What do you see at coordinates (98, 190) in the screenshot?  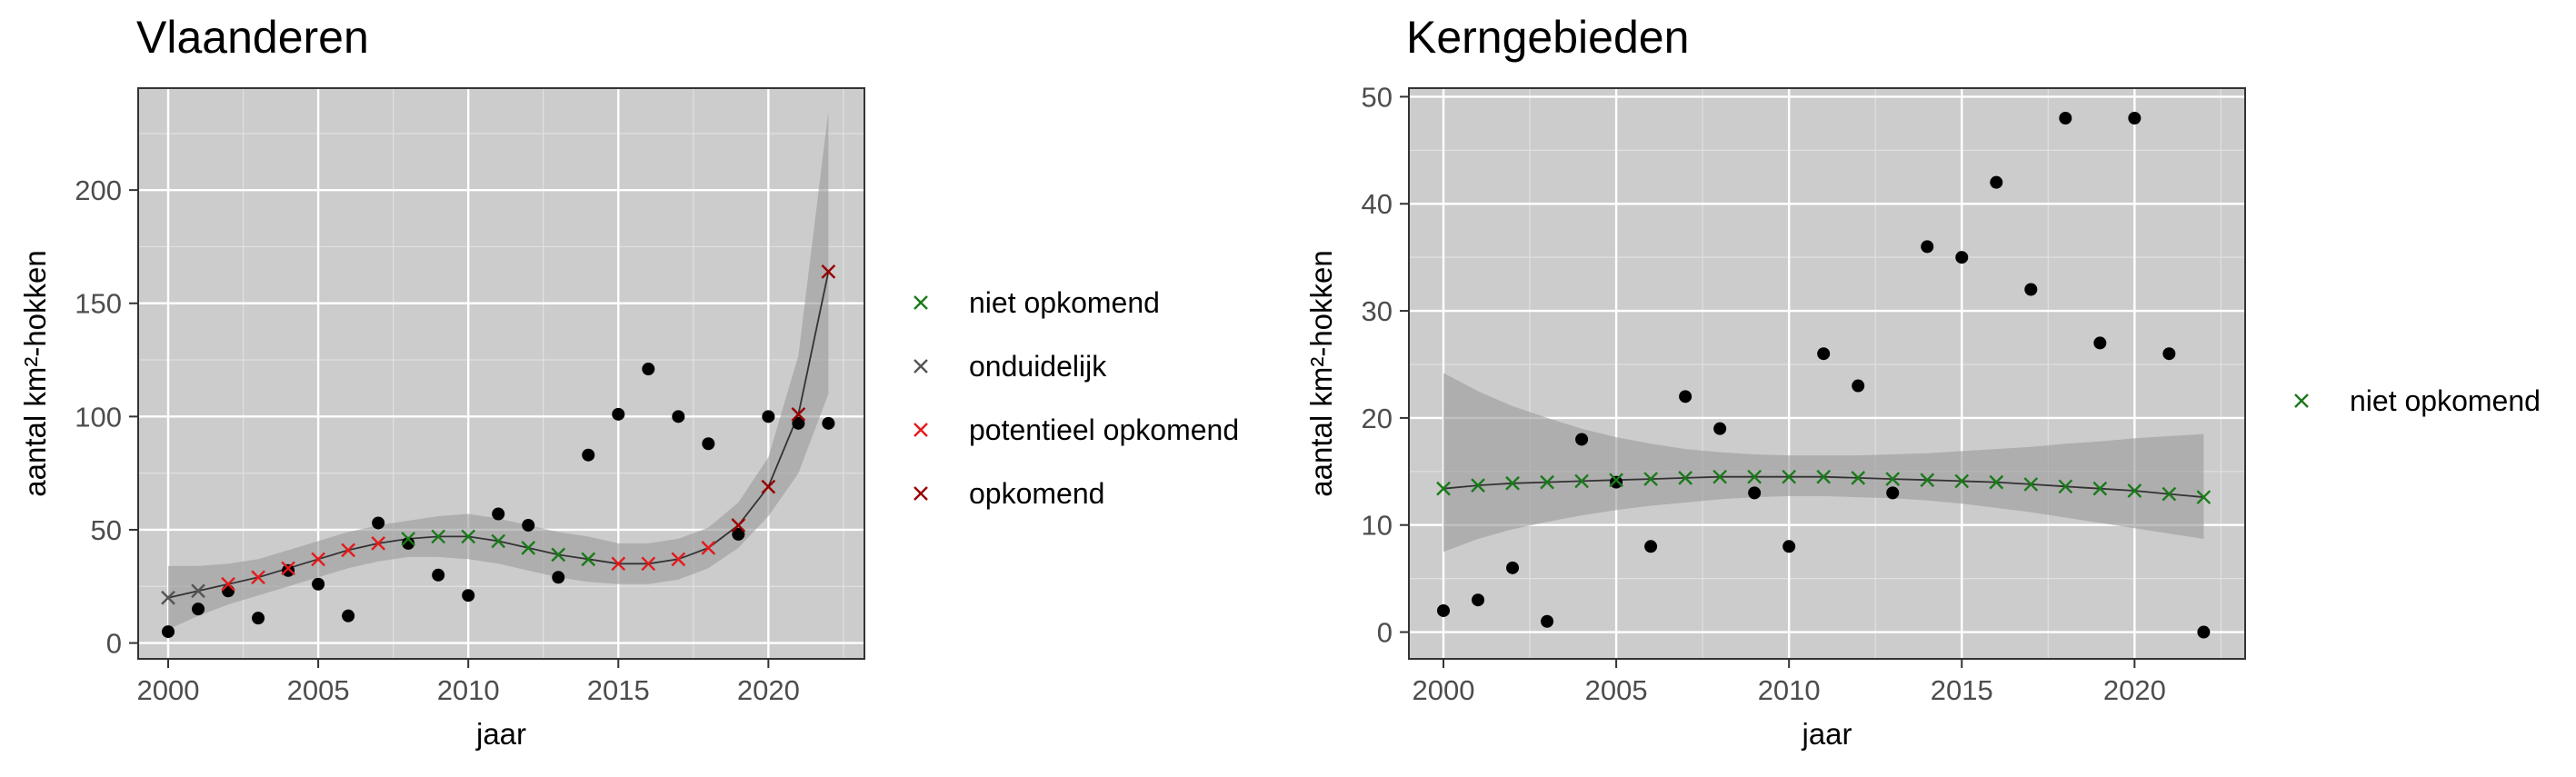 I see `y-tick-label: 200` at bounding box center [98, 190].